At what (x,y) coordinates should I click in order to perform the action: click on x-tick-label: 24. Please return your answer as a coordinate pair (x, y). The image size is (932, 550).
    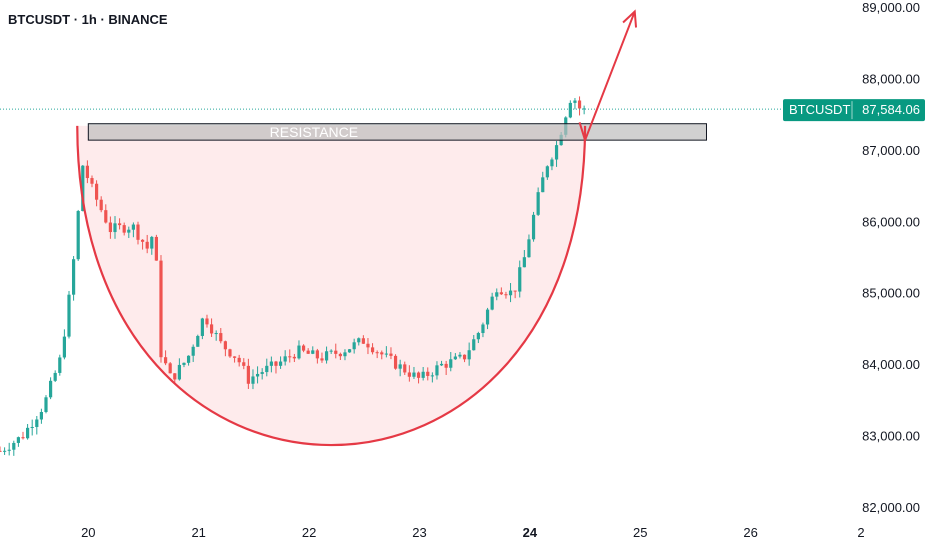
    Looking at the image, I should click on (530, 532).